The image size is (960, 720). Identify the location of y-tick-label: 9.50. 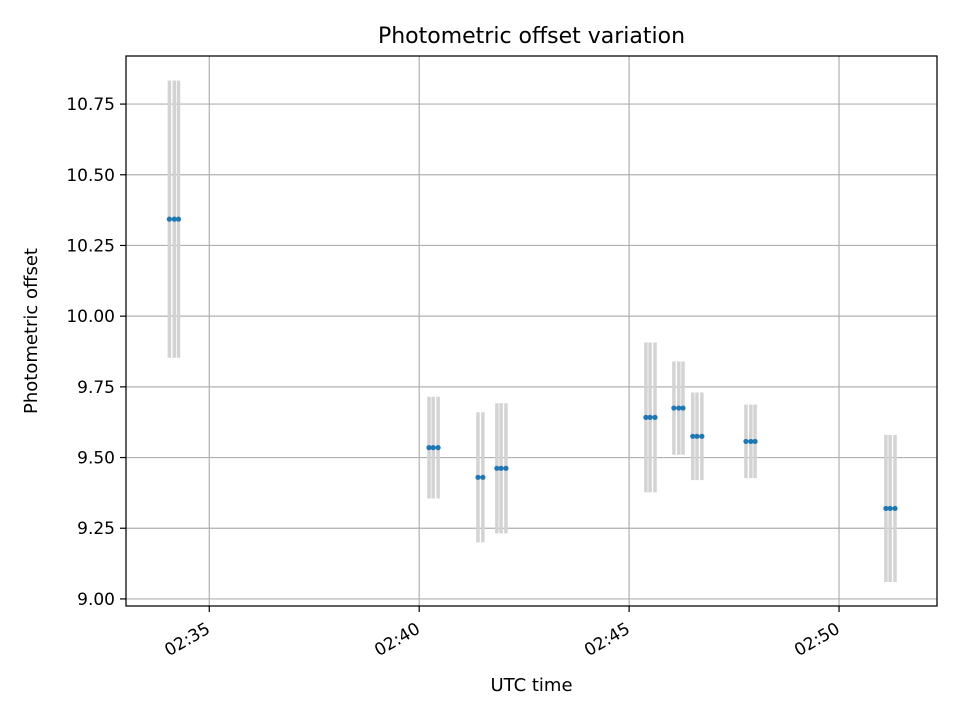
(96, 459).